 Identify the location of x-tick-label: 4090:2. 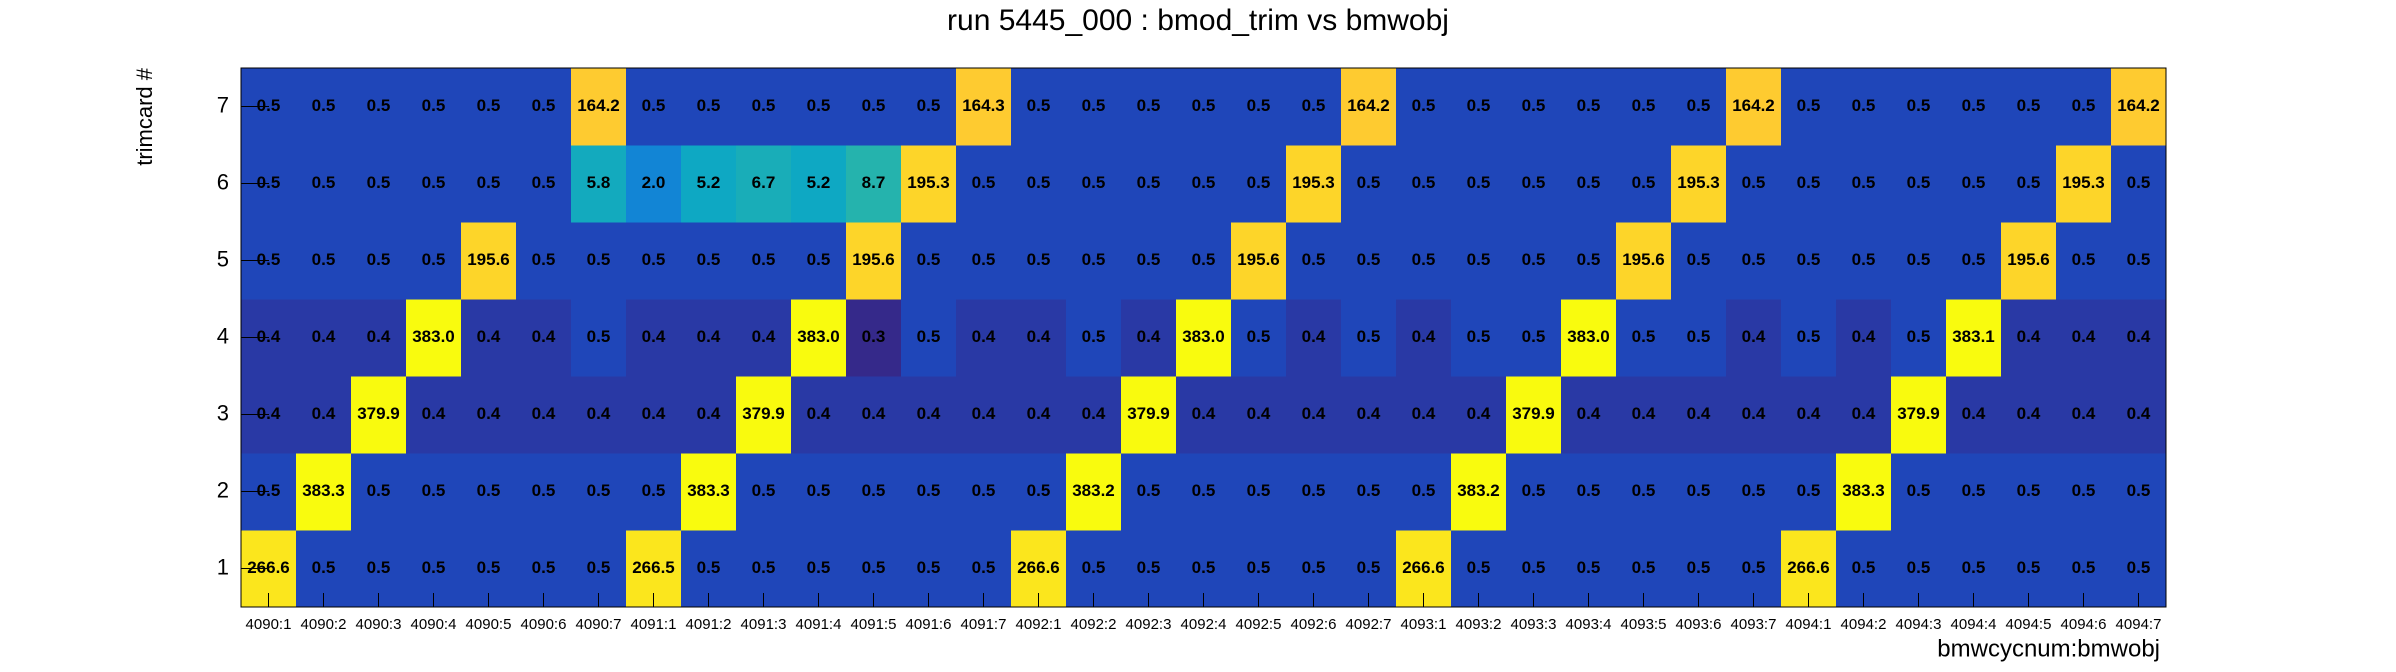
(324, 624).